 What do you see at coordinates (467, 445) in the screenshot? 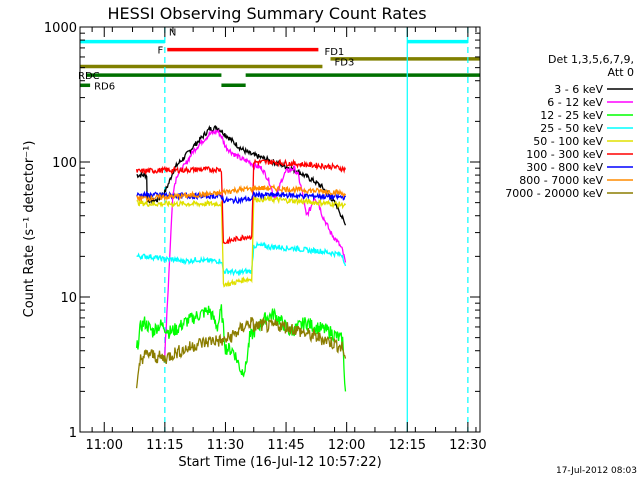
I see `x-tick-label: 12:30` at bounding box center [467, 445].